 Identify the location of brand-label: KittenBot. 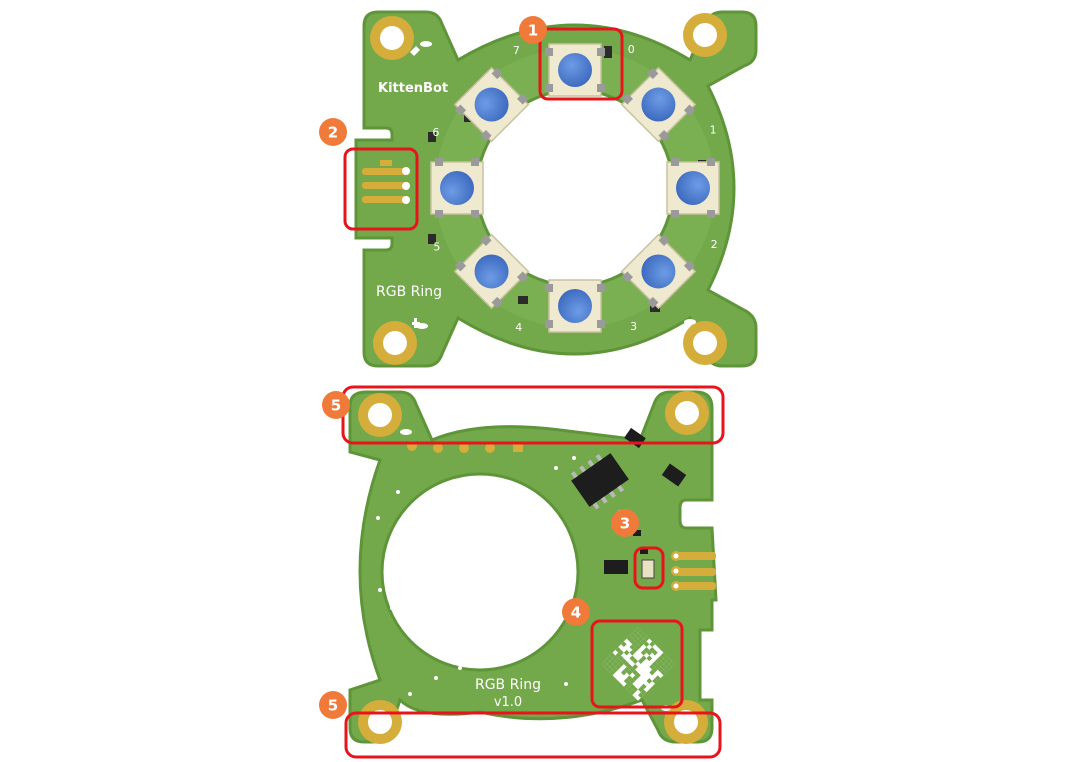
(413, 88).